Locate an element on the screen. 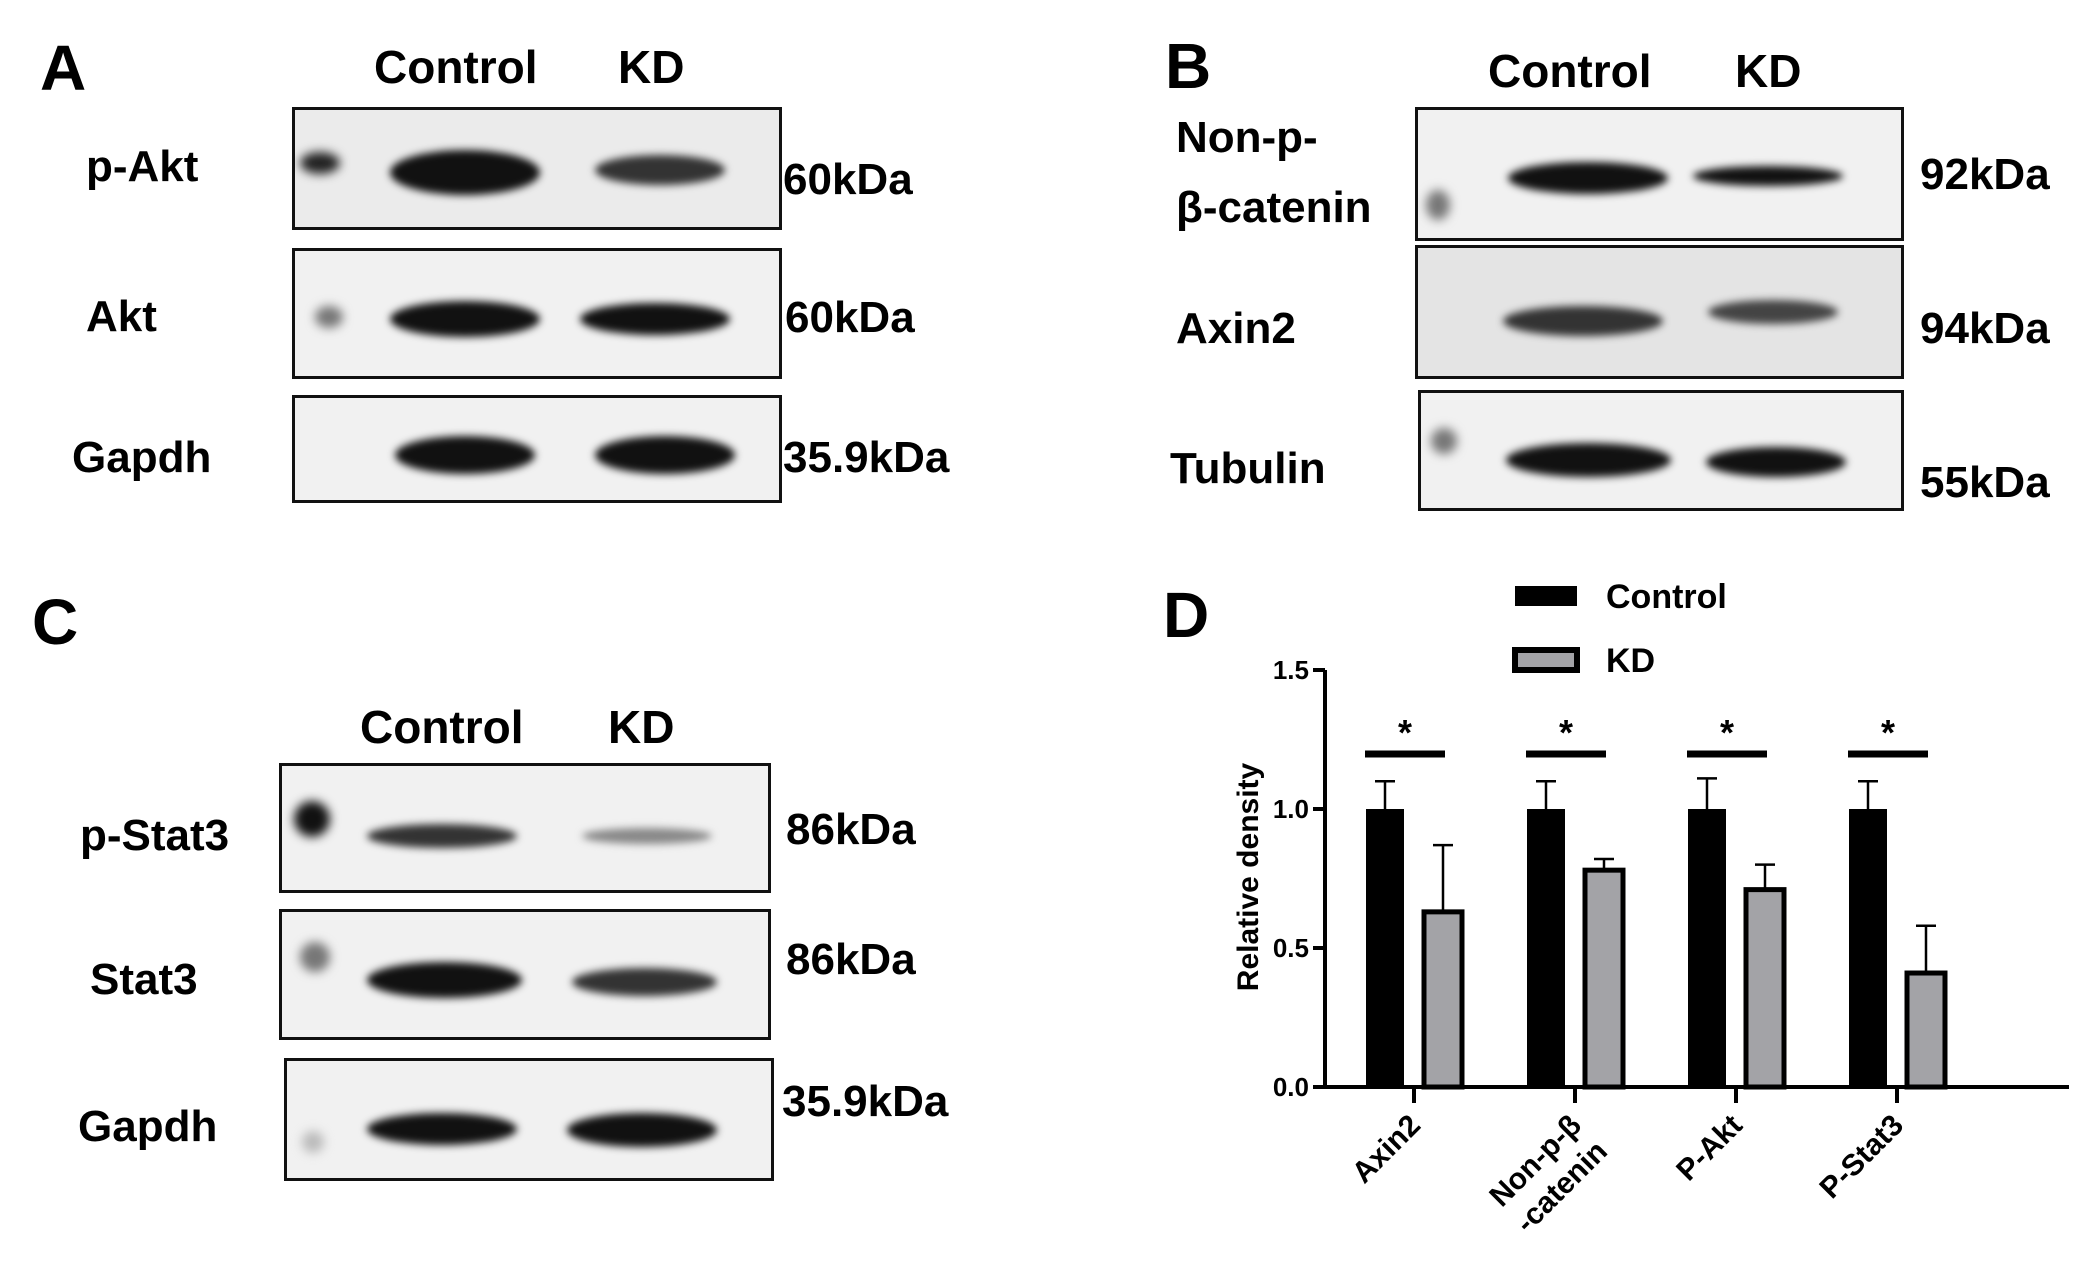 This screenshot has width=2089, height=1281. label-gapdh-c: Gapdh is located at coordinates (148, 1126).